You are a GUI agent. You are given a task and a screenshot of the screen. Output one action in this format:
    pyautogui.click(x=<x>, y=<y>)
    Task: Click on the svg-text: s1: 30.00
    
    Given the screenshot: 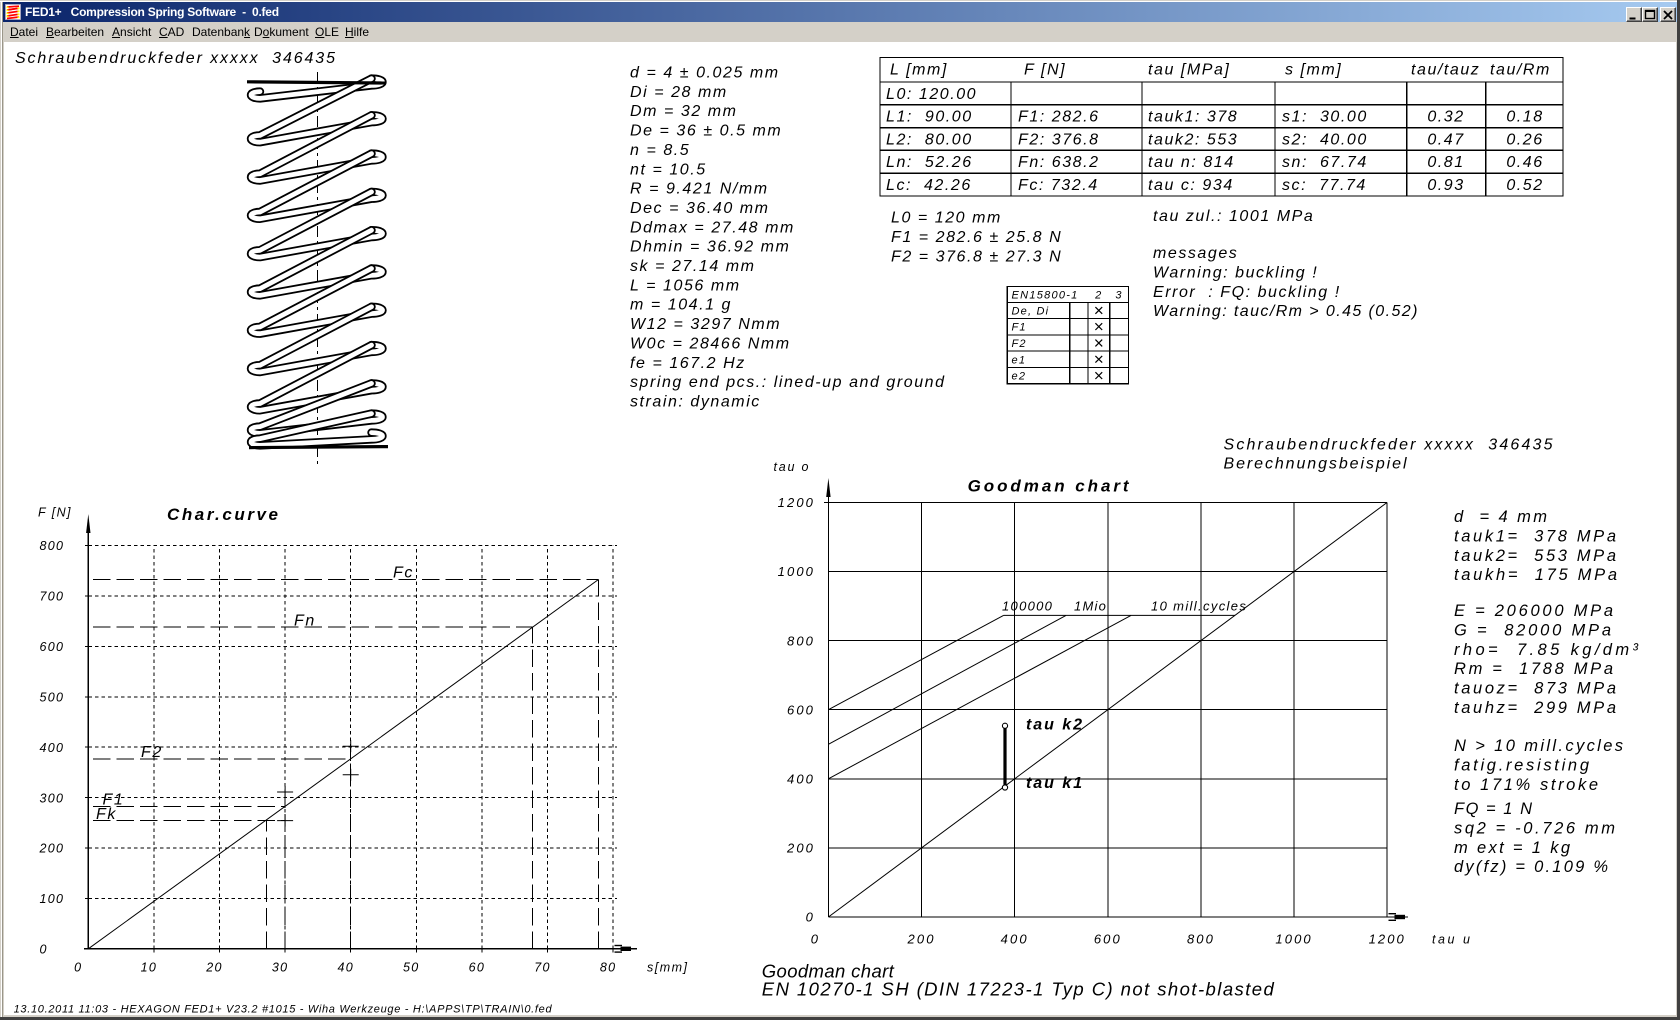 What is the action you would take?
    pyautogui.click(x=1325, y=117)
    